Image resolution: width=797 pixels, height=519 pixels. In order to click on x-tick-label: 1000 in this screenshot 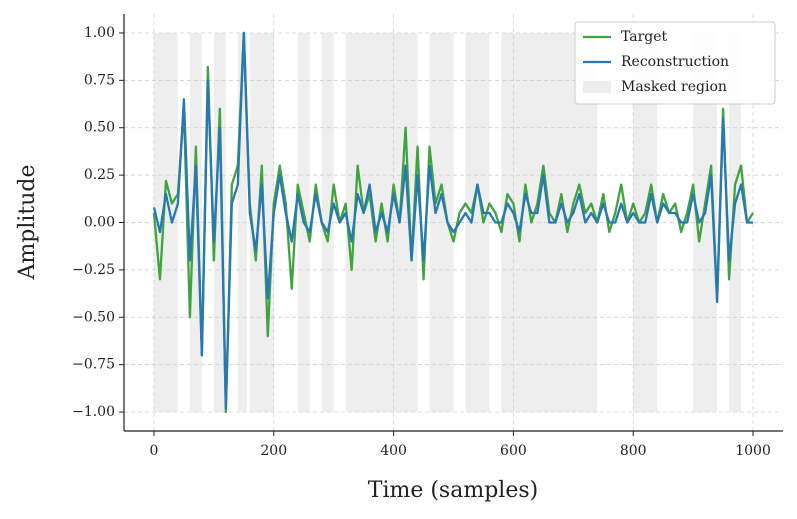, I will do `click(753, 451)`.